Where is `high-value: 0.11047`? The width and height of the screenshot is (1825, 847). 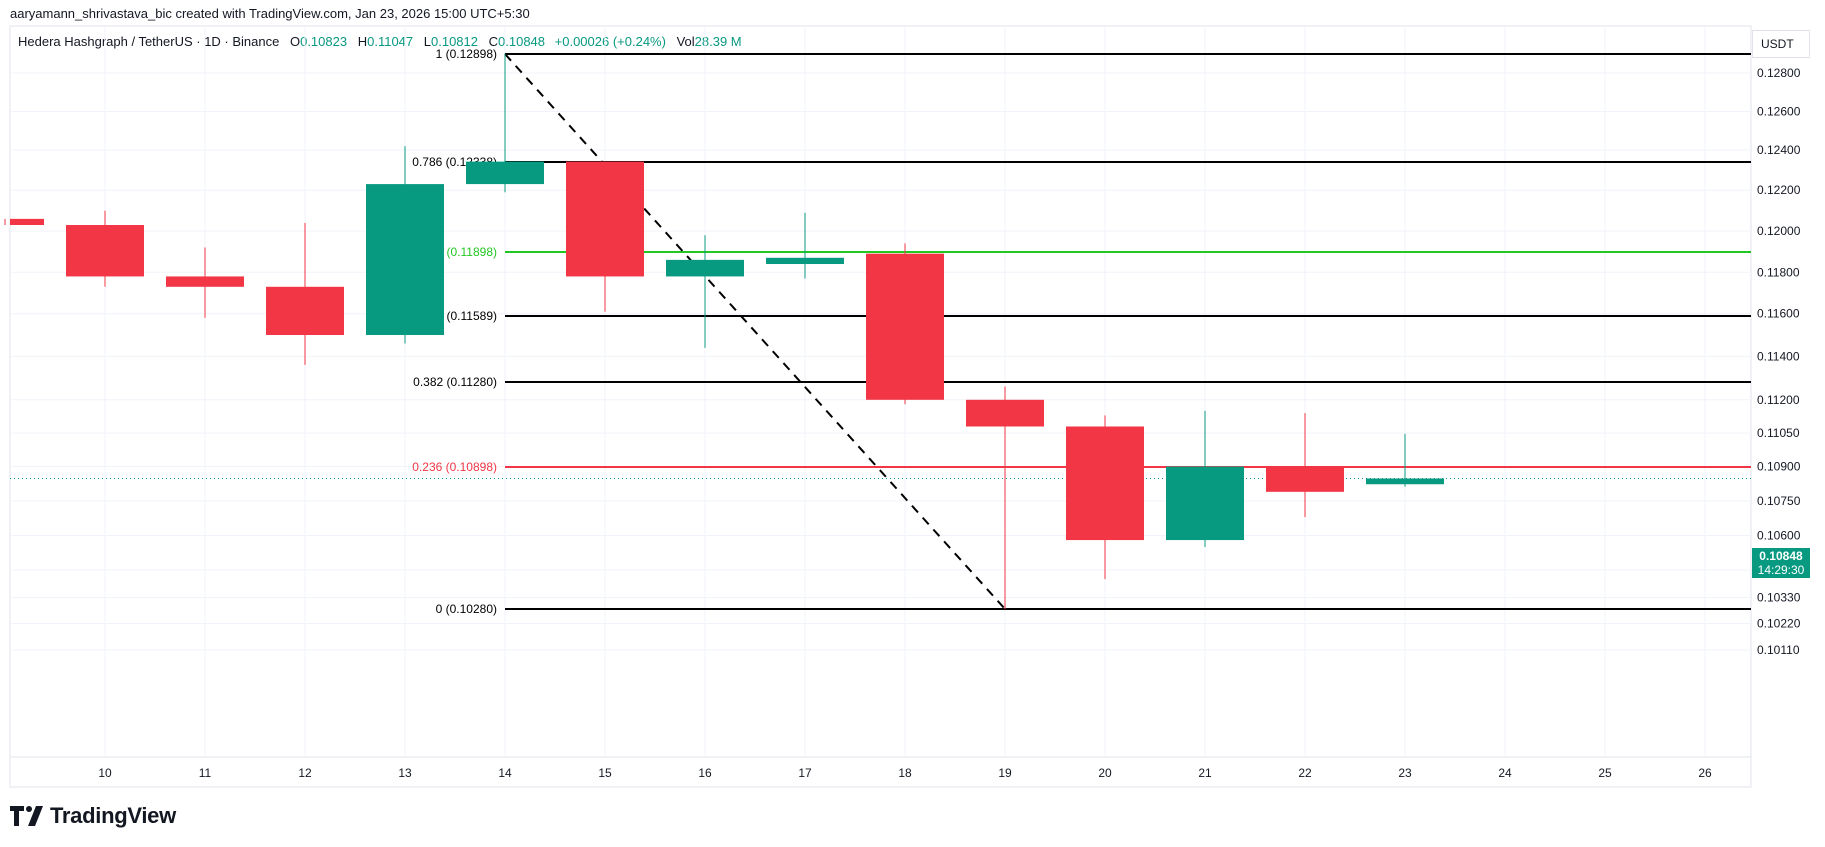 high-value: 0.11047 is located at coordinates (390, 41).